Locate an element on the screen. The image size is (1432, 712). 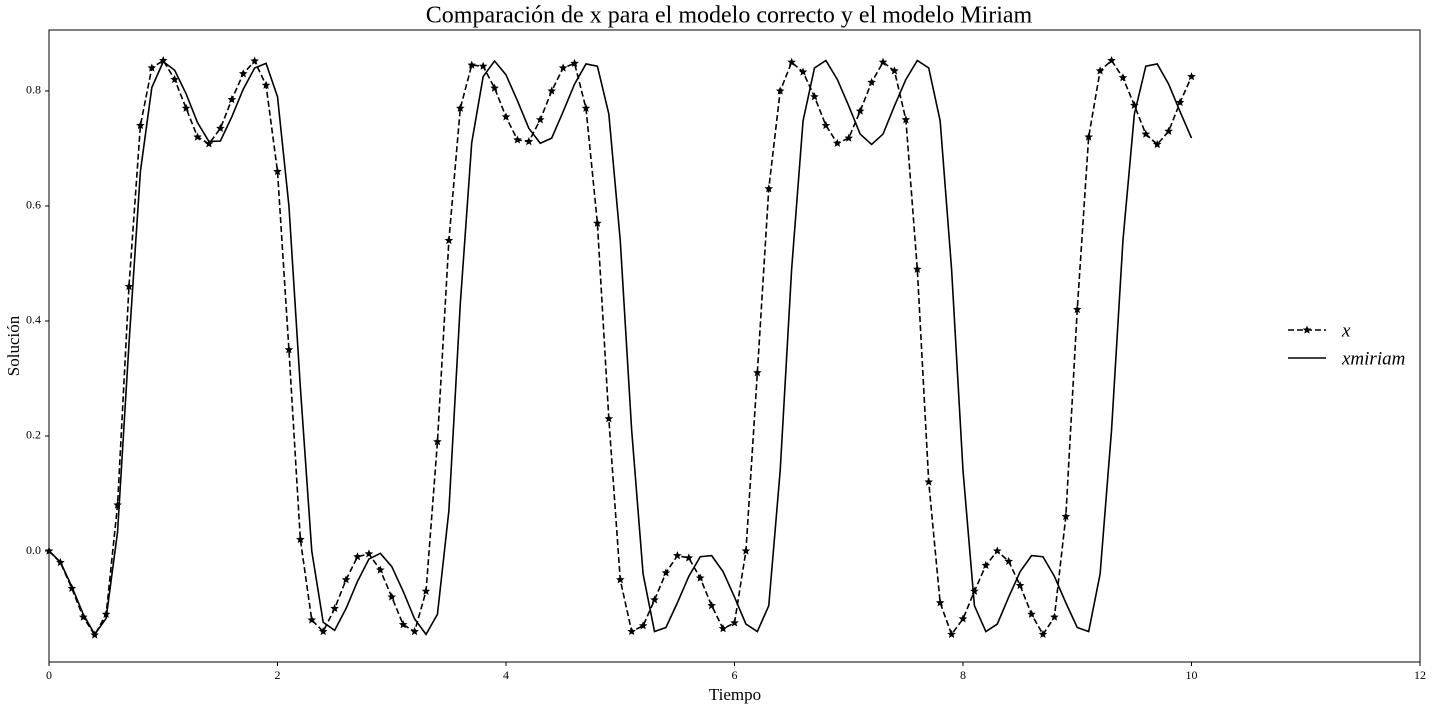
x-tick-label: 6 is located at coordinates (735, 675).